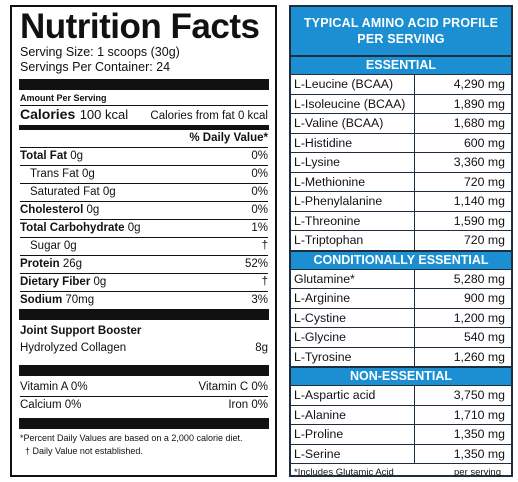 This screenshot has height=482, width=518. Describe the element at coordinates (479, 162) in the screenshot. I see `amino-value: 3,360 mg` at that location.